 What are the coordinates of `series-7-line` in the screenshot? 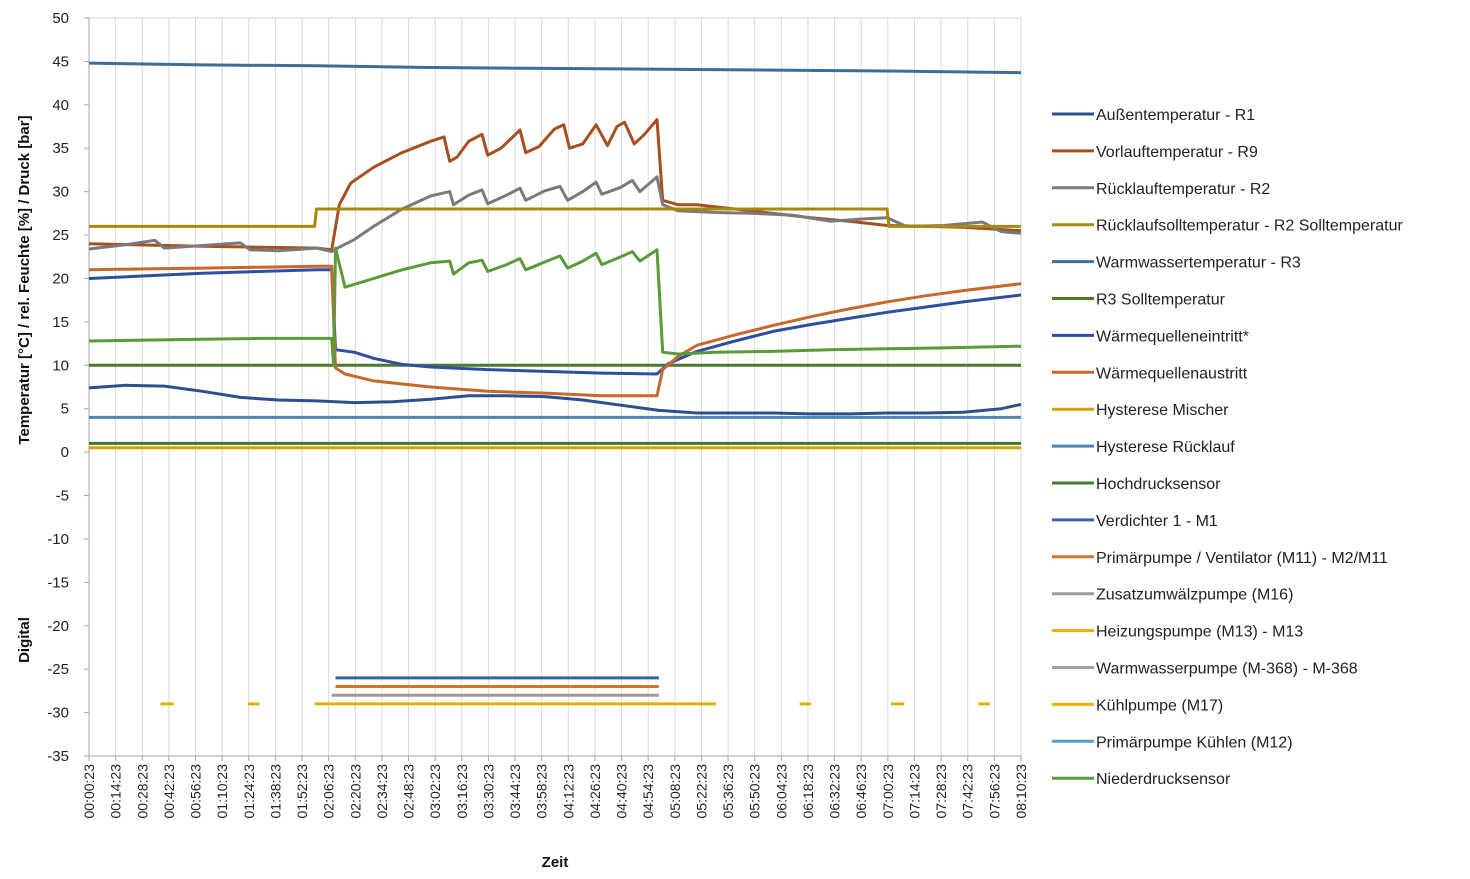 It's located at (555, 331).